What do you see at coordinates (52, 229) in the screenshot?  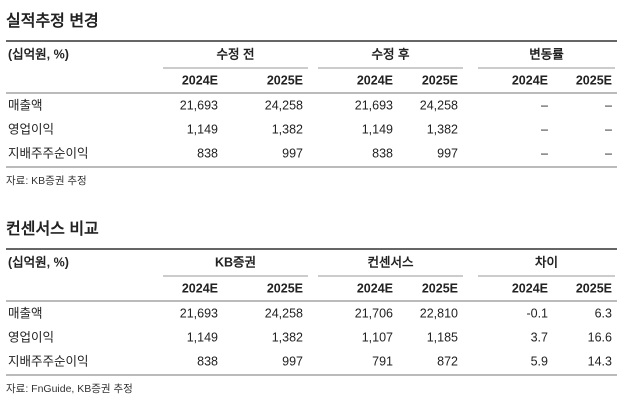 I see `section-title: 컨센서스 비교` at bounding box center [52, 229].